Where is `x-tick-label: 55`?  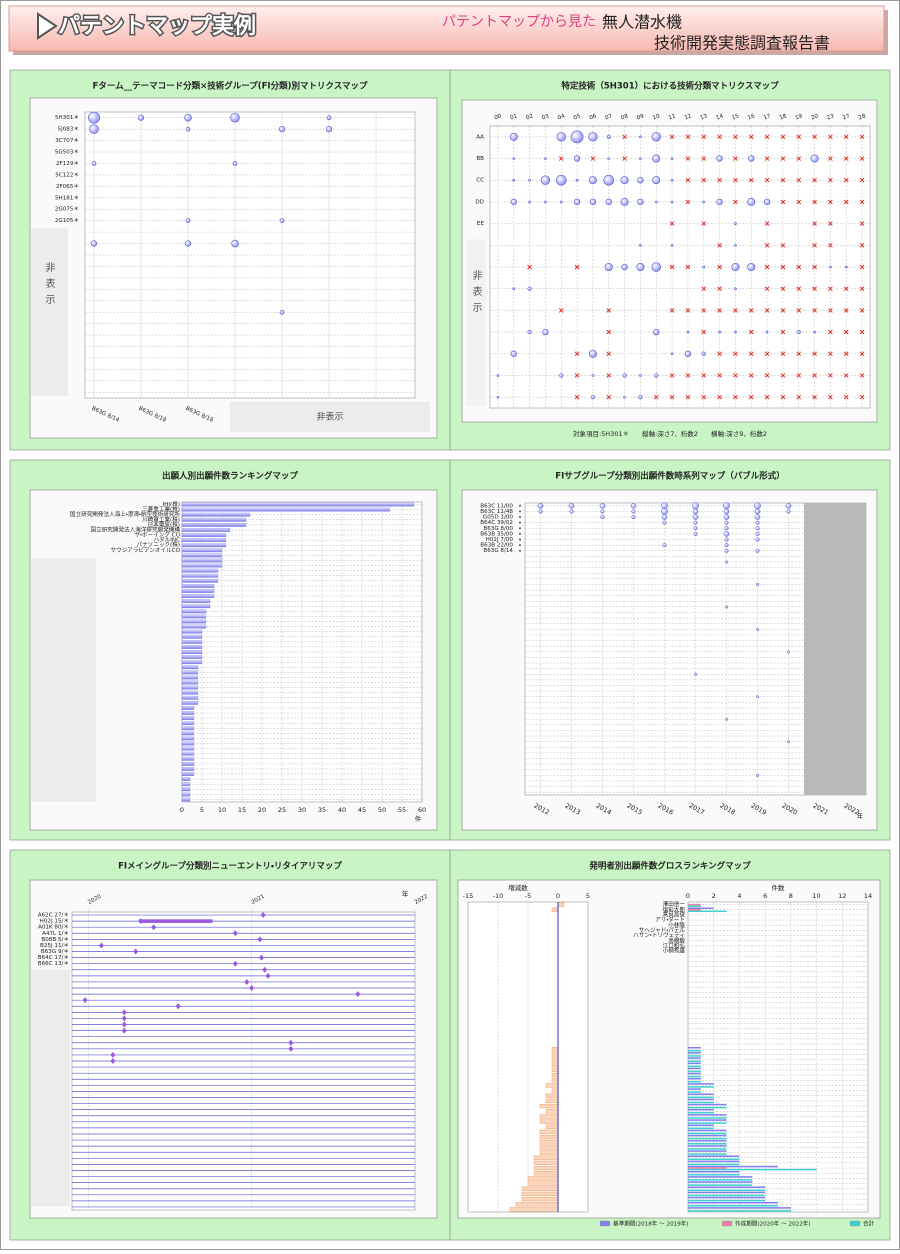 x-tick-label: 55 is located at coordinates (402, 810).